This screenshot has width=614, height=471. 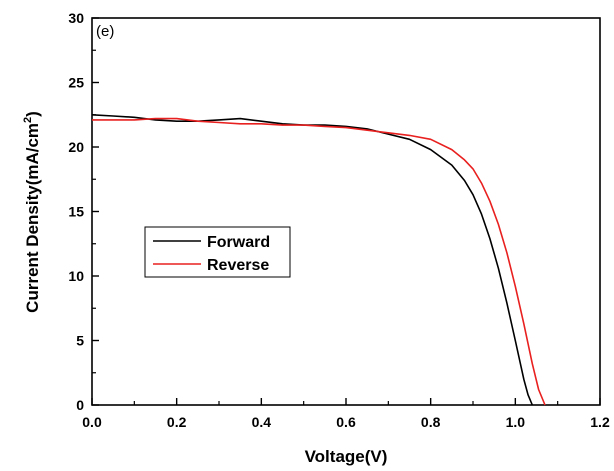 I want to click on x-tick-label: 0.4, so click(x=262, y=422).